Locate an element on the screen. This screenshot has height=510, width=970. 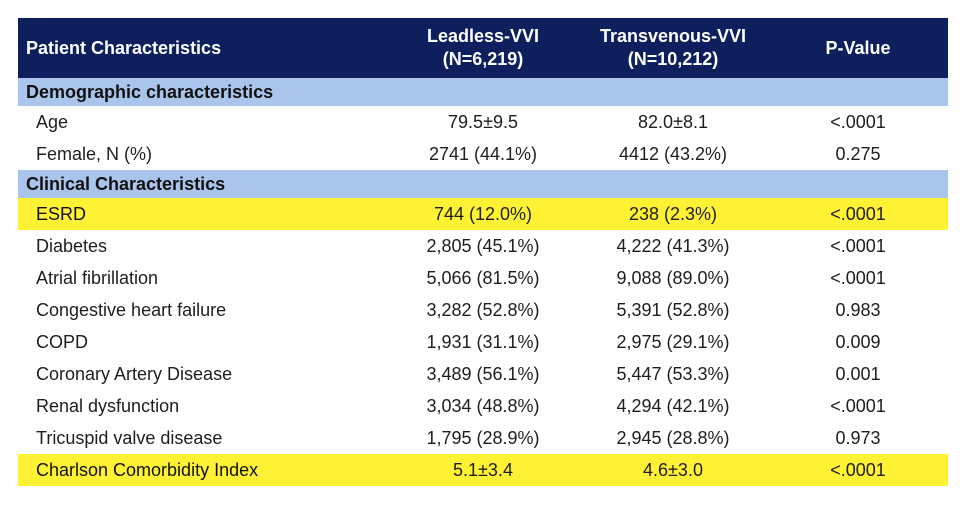
leadless-value: 744 (12.0%) is located at coordinates (483, 213).